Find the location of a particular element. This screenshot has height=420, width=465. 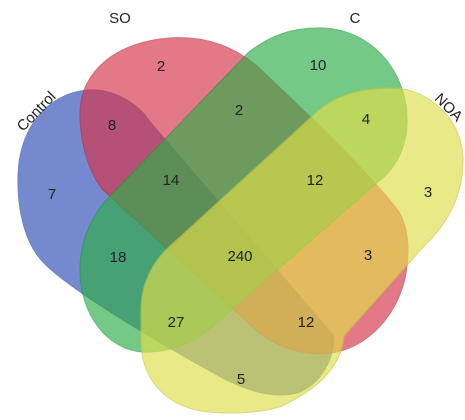

count-noa-only: 3 is located at coordinates (428, 192).